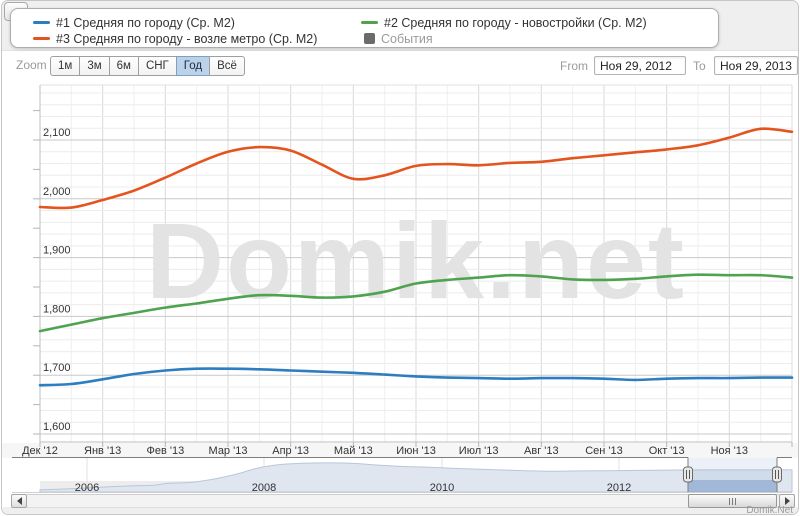 This screenshot has width=800, height=516. Describe the element at coordinates (41, 38) in the screenshot. I see `series3-line-icon` at that location.